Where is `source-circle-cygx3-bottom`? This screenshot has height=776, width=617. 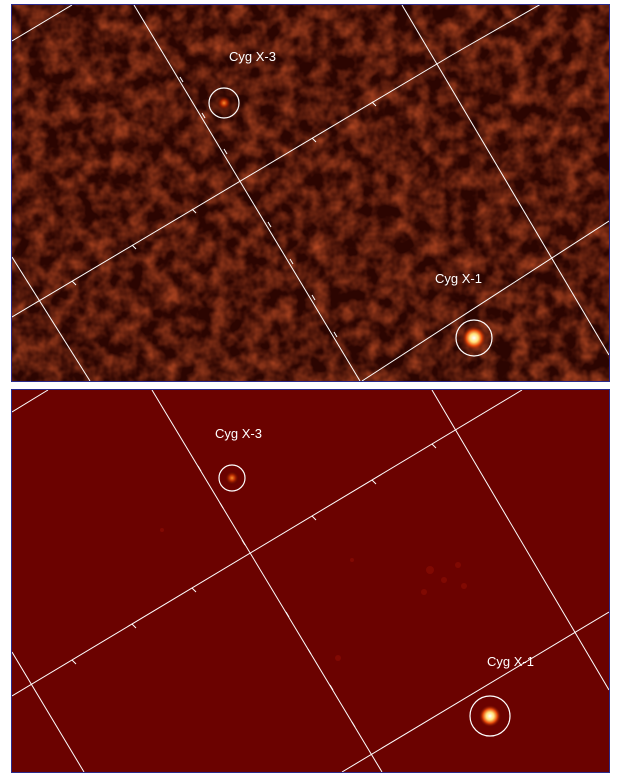
source-circle-cygx3-bottom is located at coordinates (232, 478).